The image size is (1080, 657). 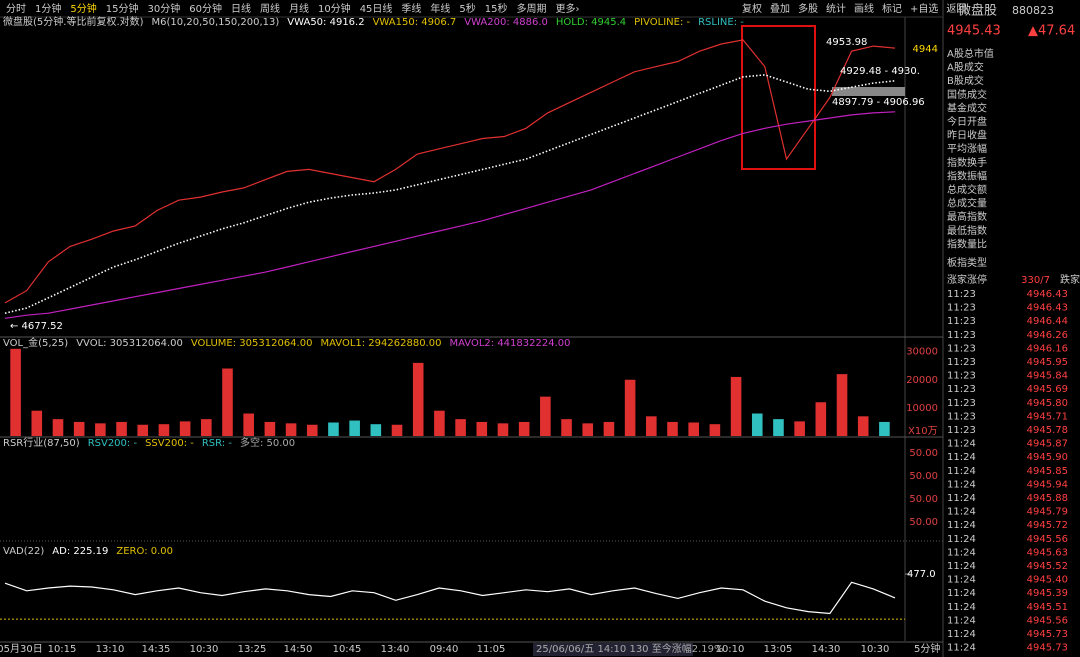 What do you see at coordinates (467, 8) in the screenshot?
I see `toolbar-tab: 5秒` at bounding box center [467, 8].